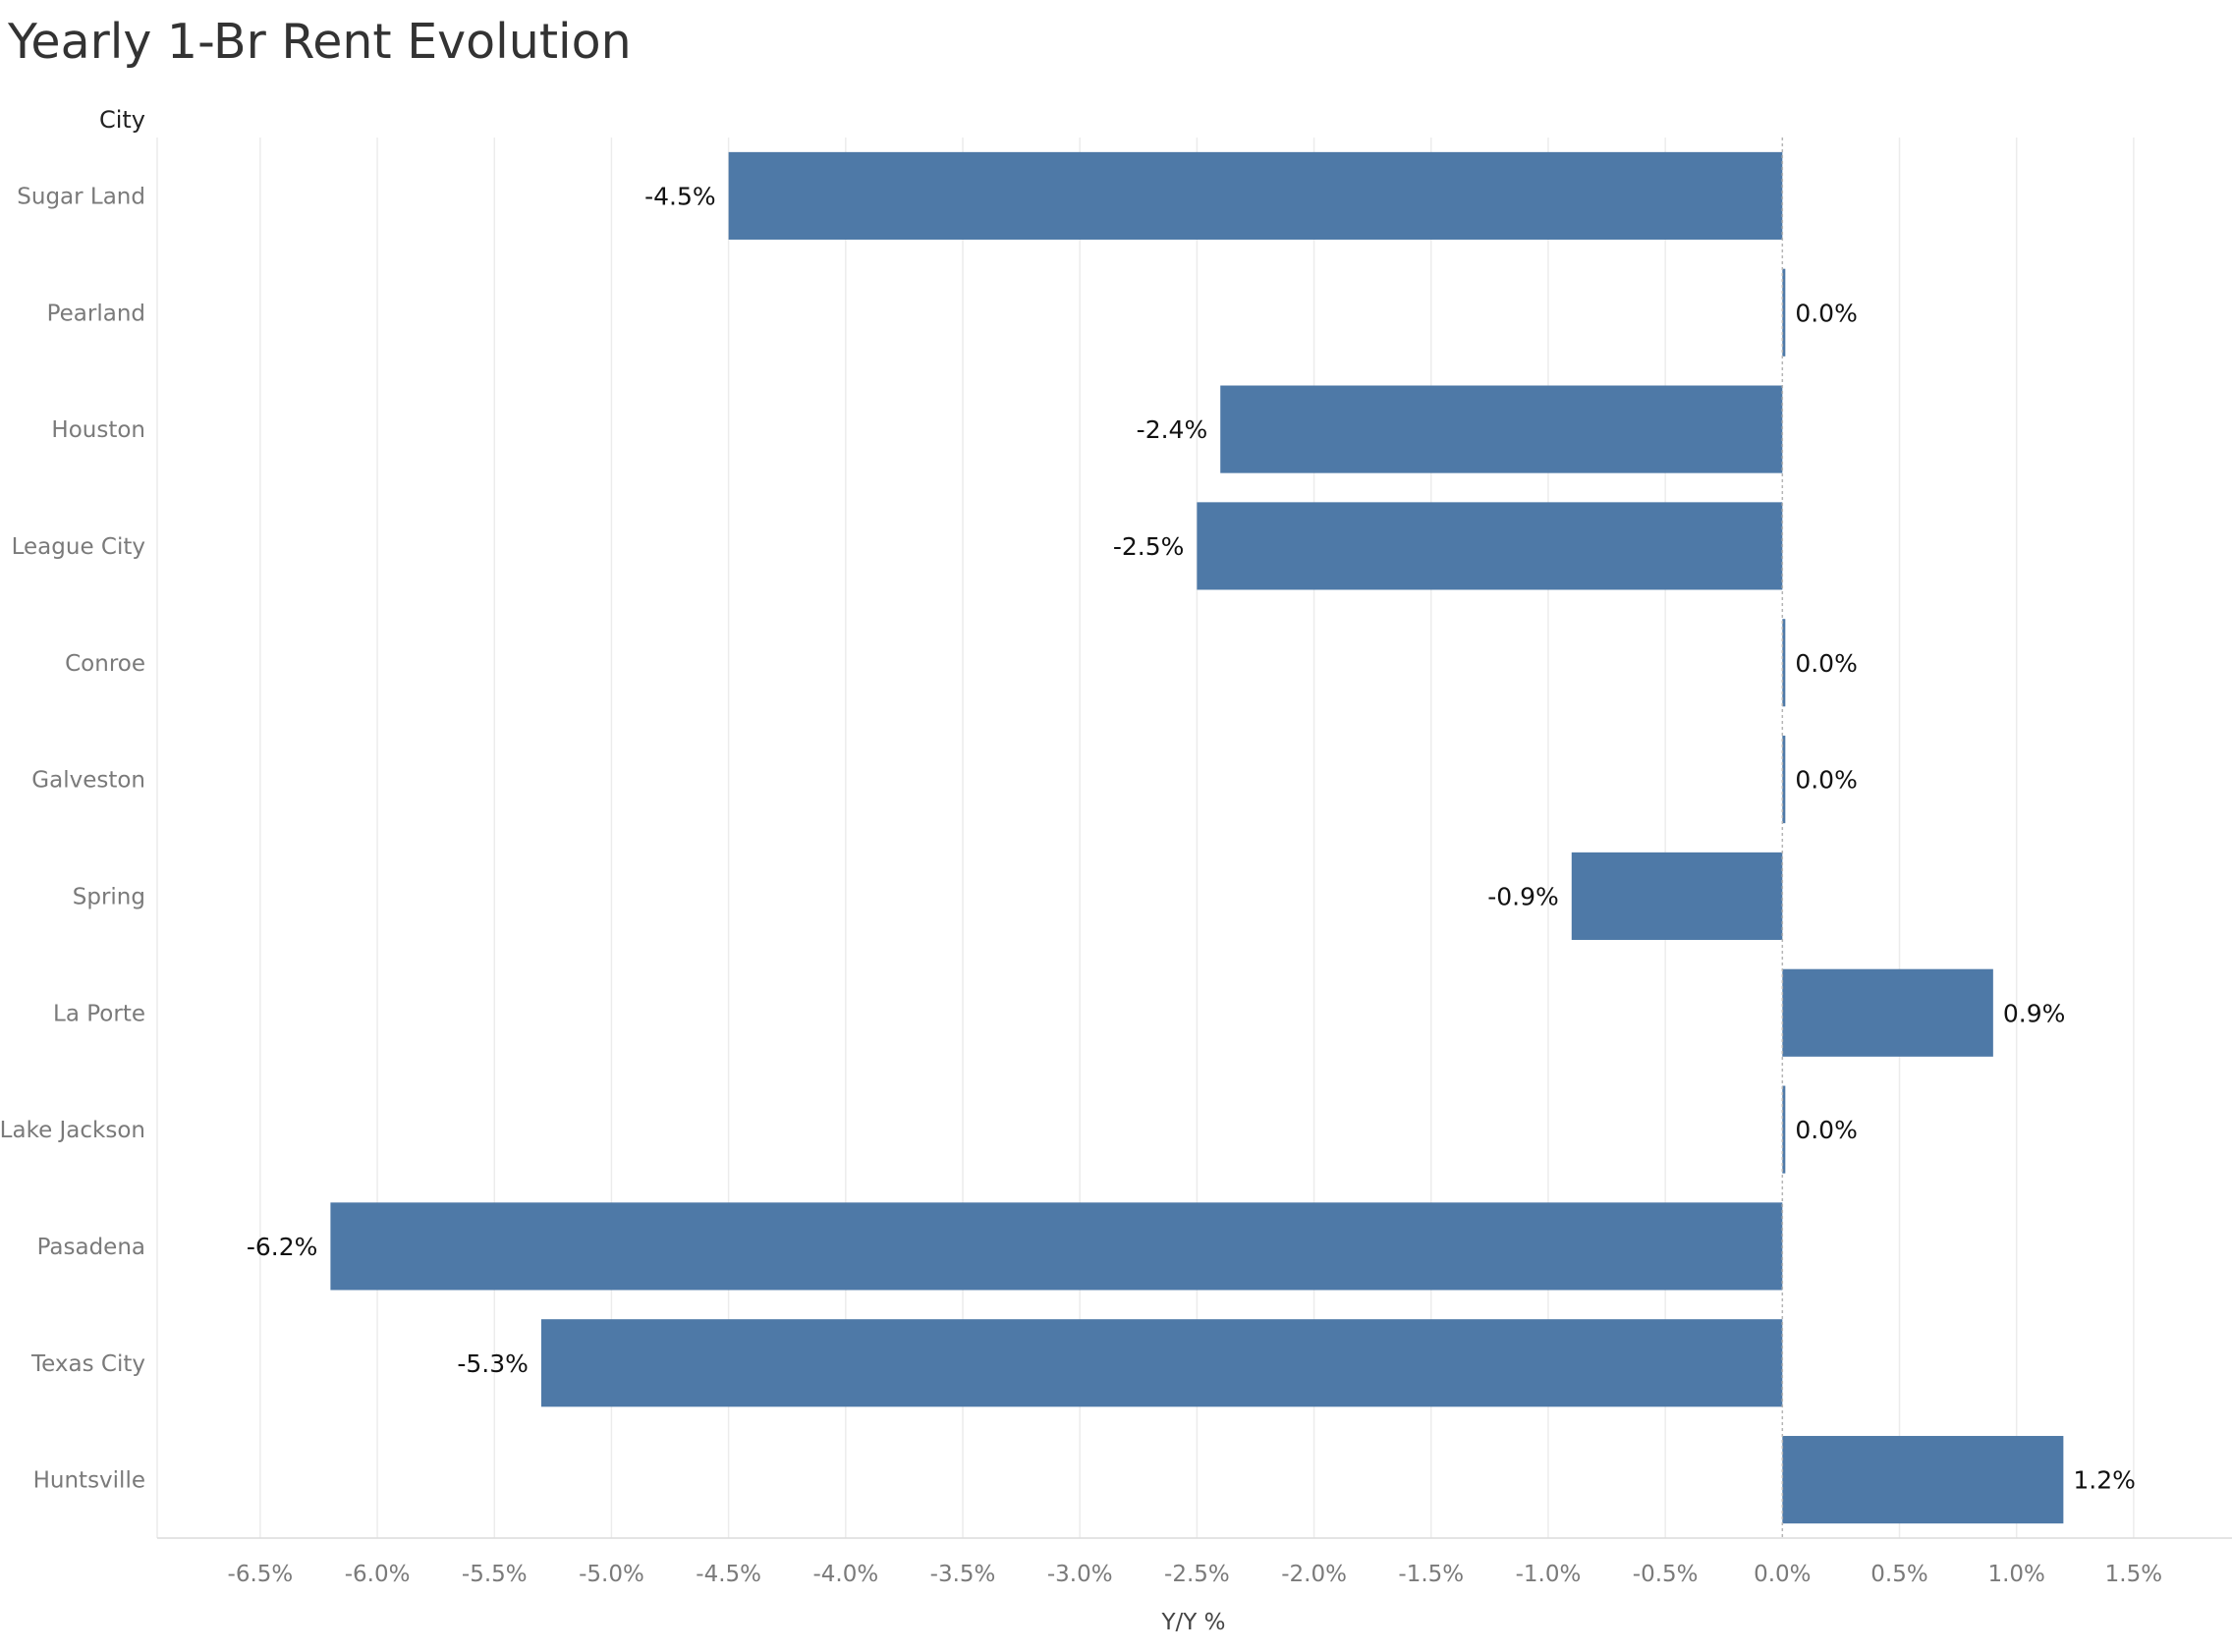  Describe the element at coordinates (1783, 1575) in the screenshot. I see `x-tick-label: 0.0%` at that location.